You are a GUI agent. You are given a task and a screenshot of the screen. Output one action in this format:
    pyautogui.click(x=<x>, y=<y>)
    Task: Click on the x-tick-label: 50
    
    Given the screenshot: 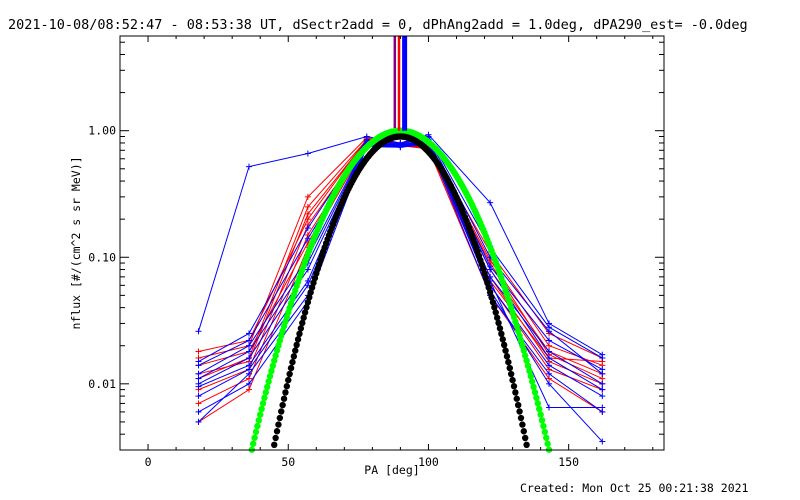 What is the action you would take?
    pyautogui.click(x=288, y=462)
    